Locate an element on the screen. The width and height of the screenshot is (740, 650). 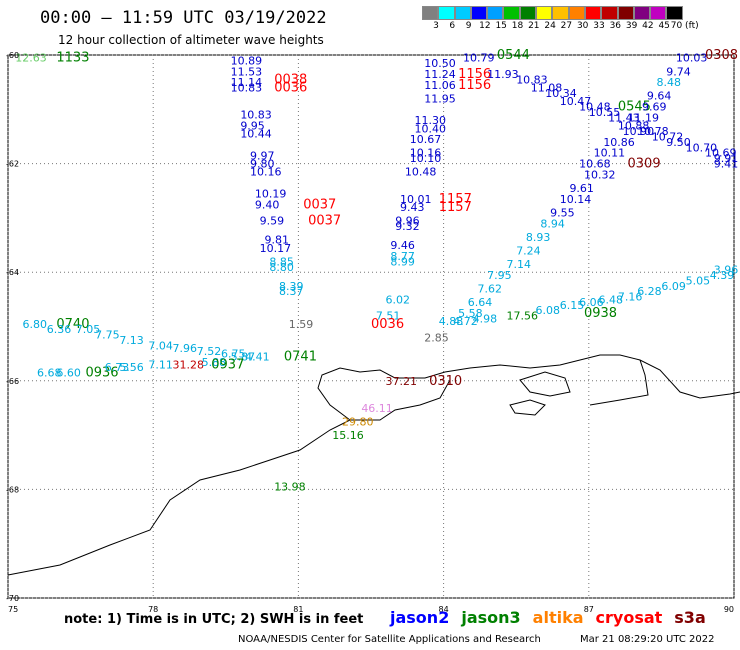
wave-height-label: 10.01 is located at coordinates (416, 199).